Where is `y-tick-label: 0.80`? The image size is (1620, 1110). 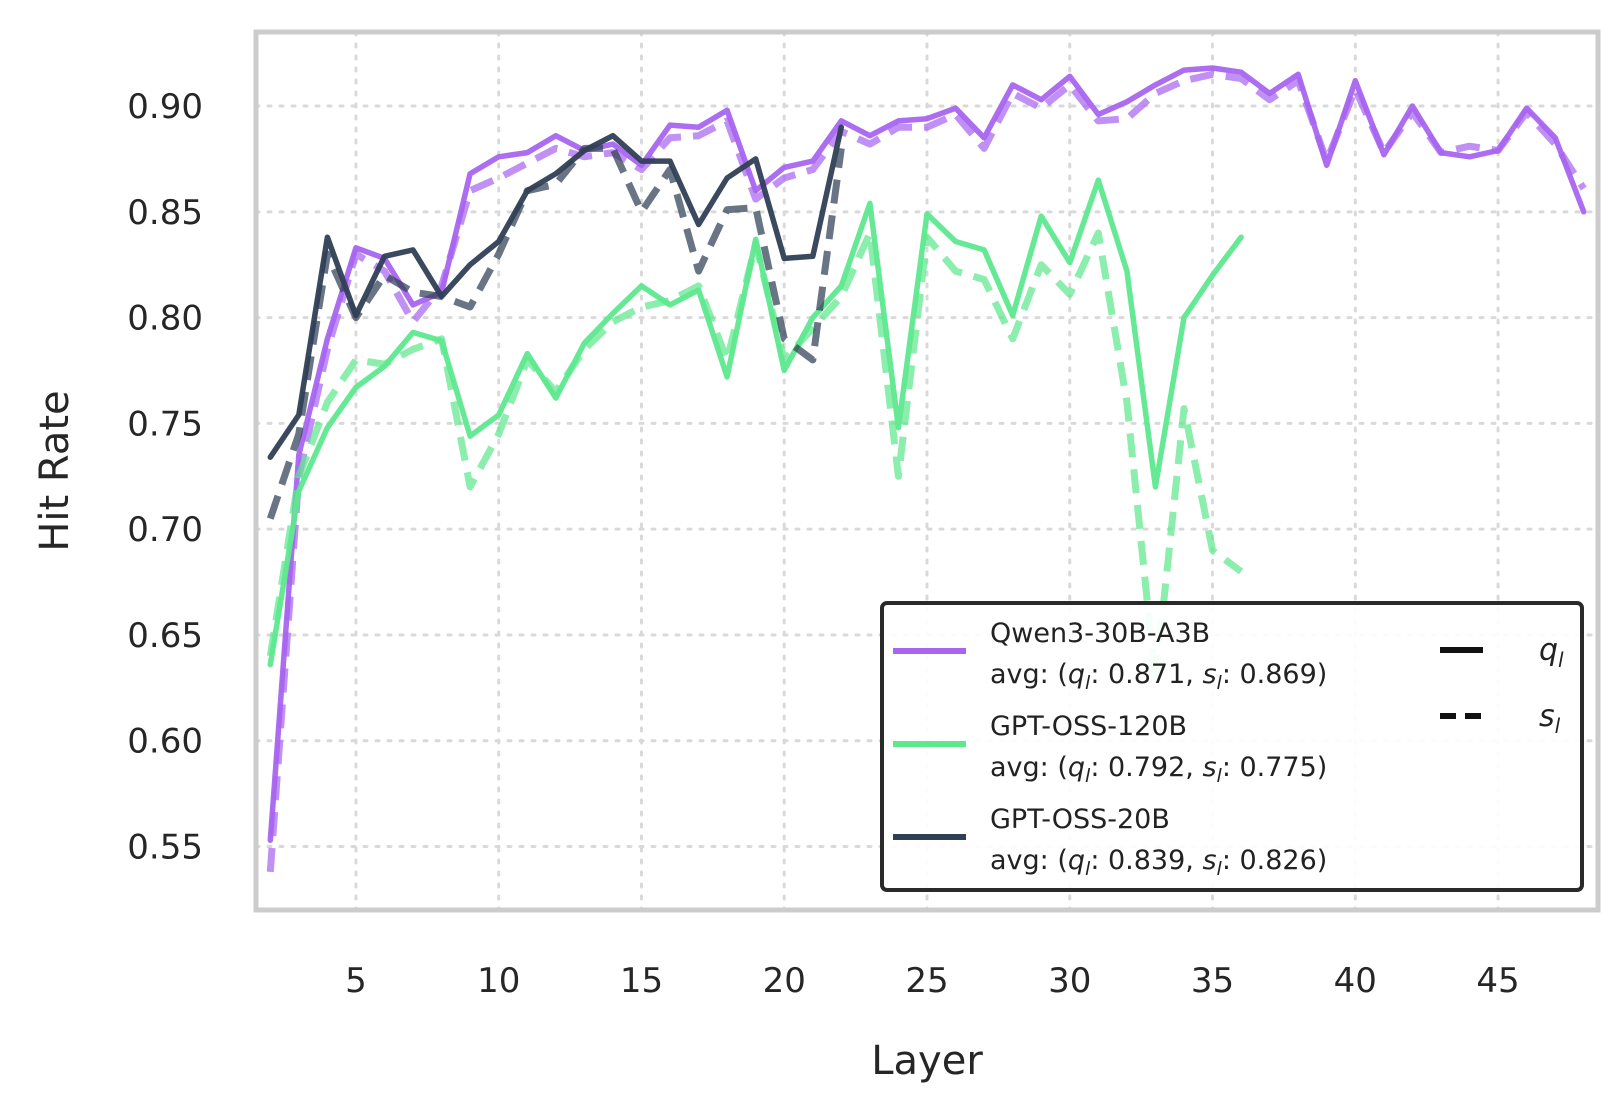 y-tick-label: 0.80 is located at coordinates (165, 319).